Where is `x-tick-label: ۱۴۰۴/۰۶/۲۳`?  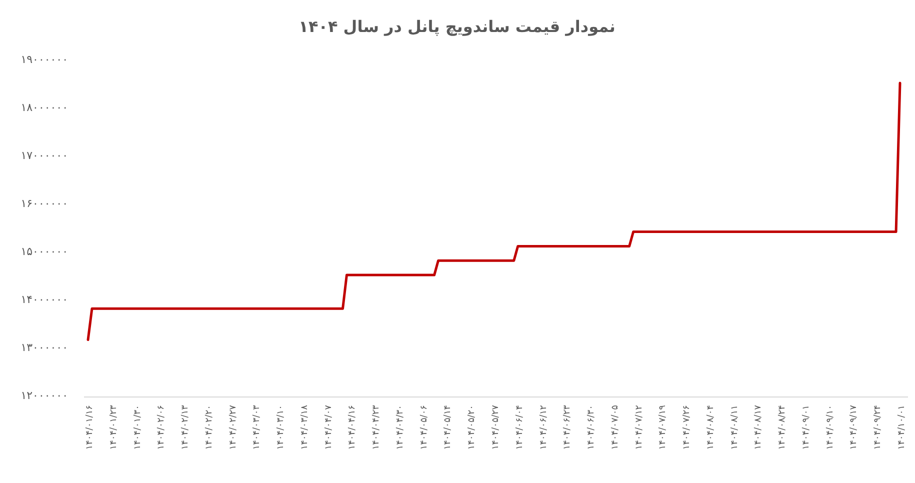 x-tick-label: ۱۴۰۴/۰۶/۲۳ is located at coordinates (567, 427).